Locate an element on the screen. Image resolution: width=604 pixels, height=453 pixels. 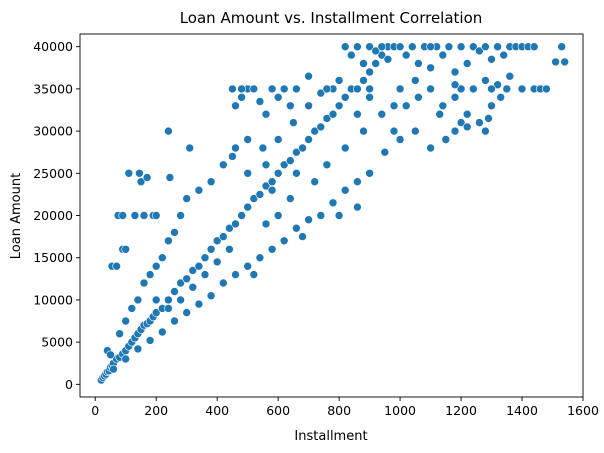
y-tick-label: 30000 is located at coordinates (53, 131).